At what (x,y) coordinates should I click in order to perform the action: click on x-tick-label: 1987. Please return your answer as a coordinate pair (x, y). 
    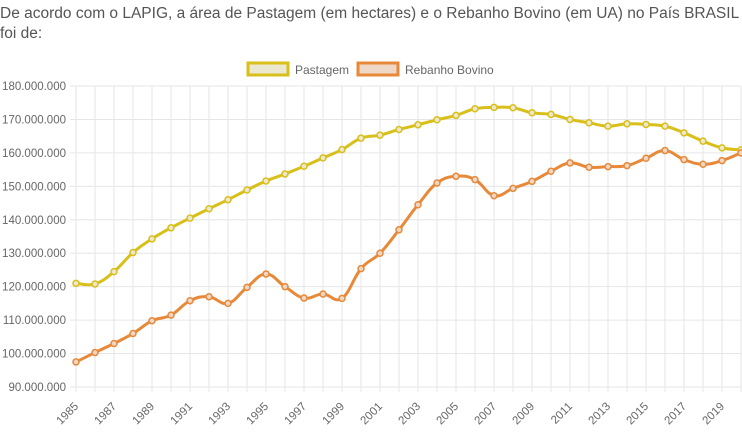
    Looking at the image, I should click on (106, 414).